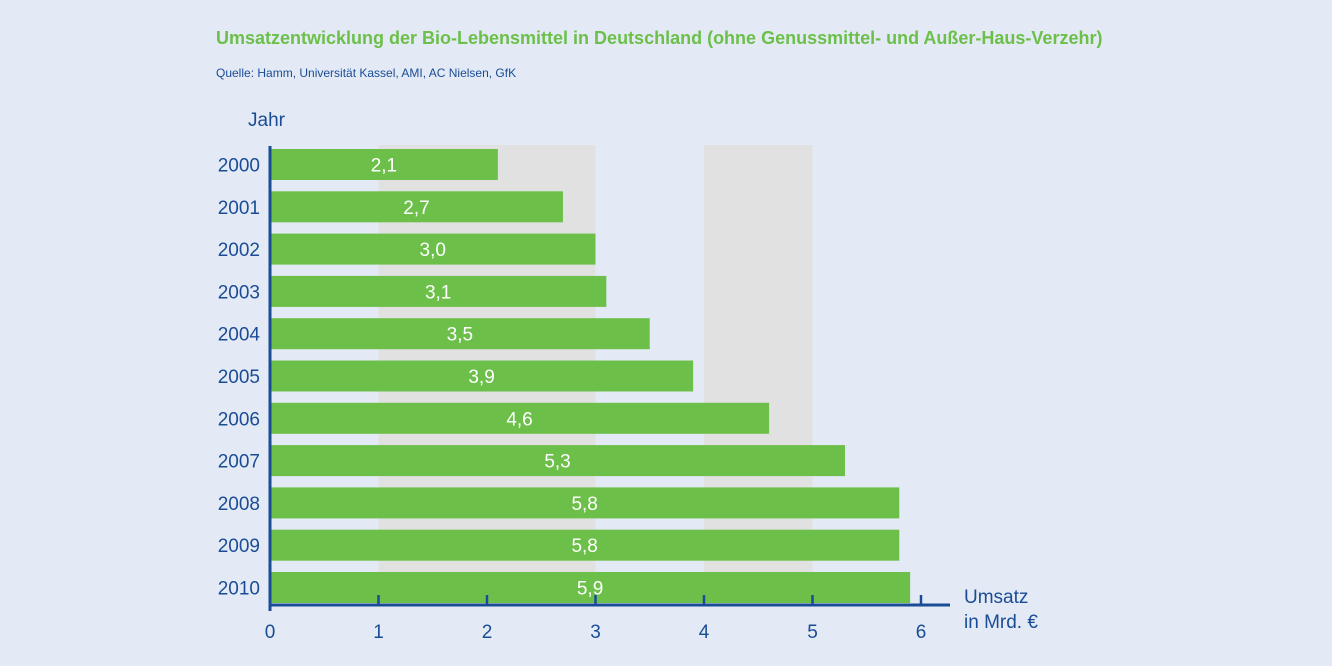 The width and height of the screenshot is (1332, 666). What do you see at coordinates (378, 632) in the screenshot?
I see `x-tick-label-1: 1` at bounding box center [378, 632].